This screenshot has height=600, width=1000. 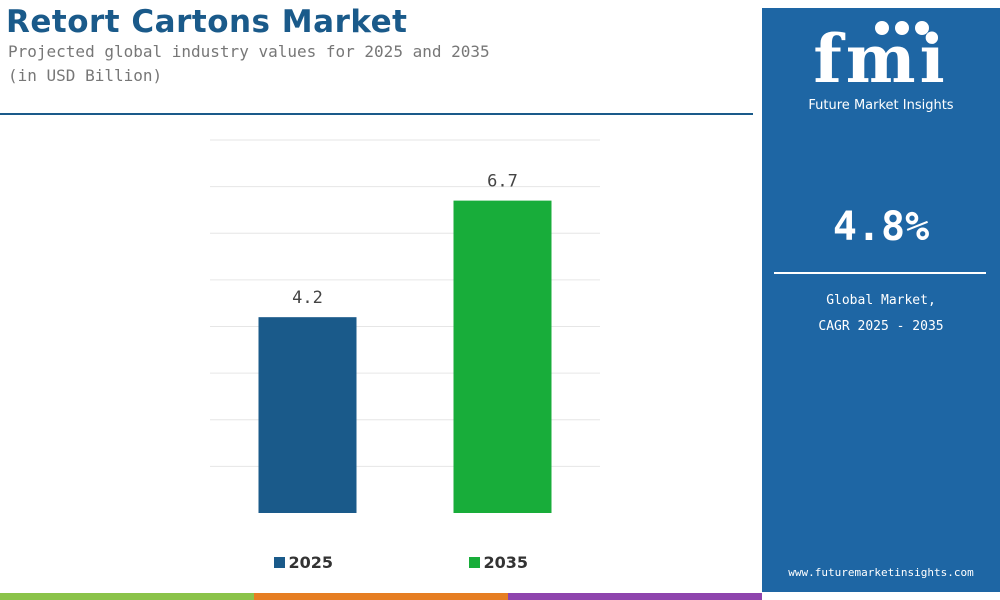 I want to click on data-label-2035: 6.7, so click(x=502, y=182).